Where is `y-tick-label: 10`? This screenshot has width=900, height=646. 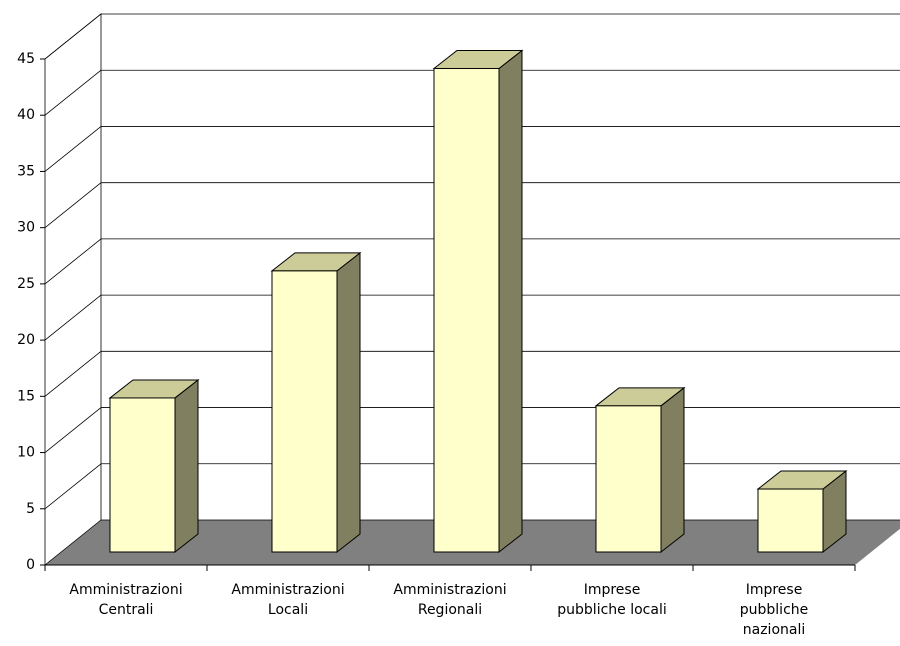 y-tick-label: 10 is located at coordinates (26, 453).